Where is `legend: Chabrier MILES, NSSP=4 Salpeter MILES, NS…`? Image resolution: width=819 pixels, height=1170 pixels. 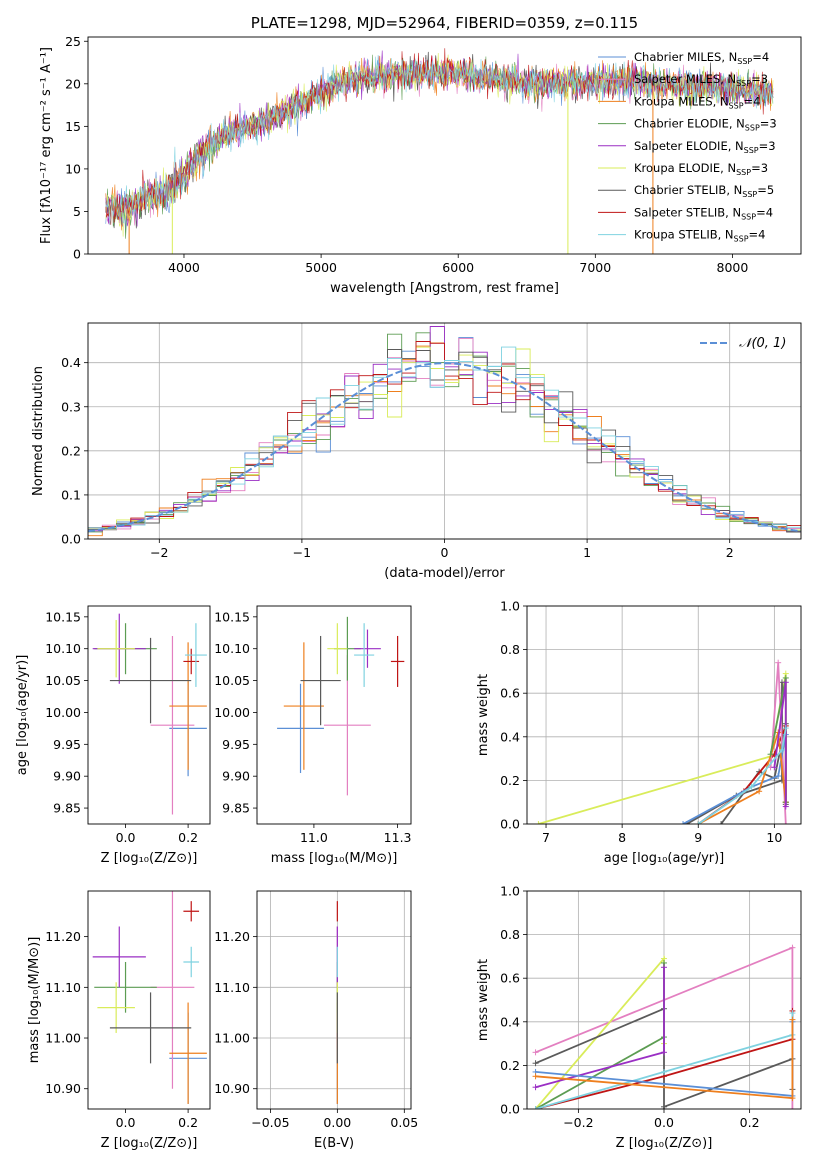
legend: Chabrier MILES, NSSP=4 Salpeter MILES, NS… is located at coordinates (687, 147).